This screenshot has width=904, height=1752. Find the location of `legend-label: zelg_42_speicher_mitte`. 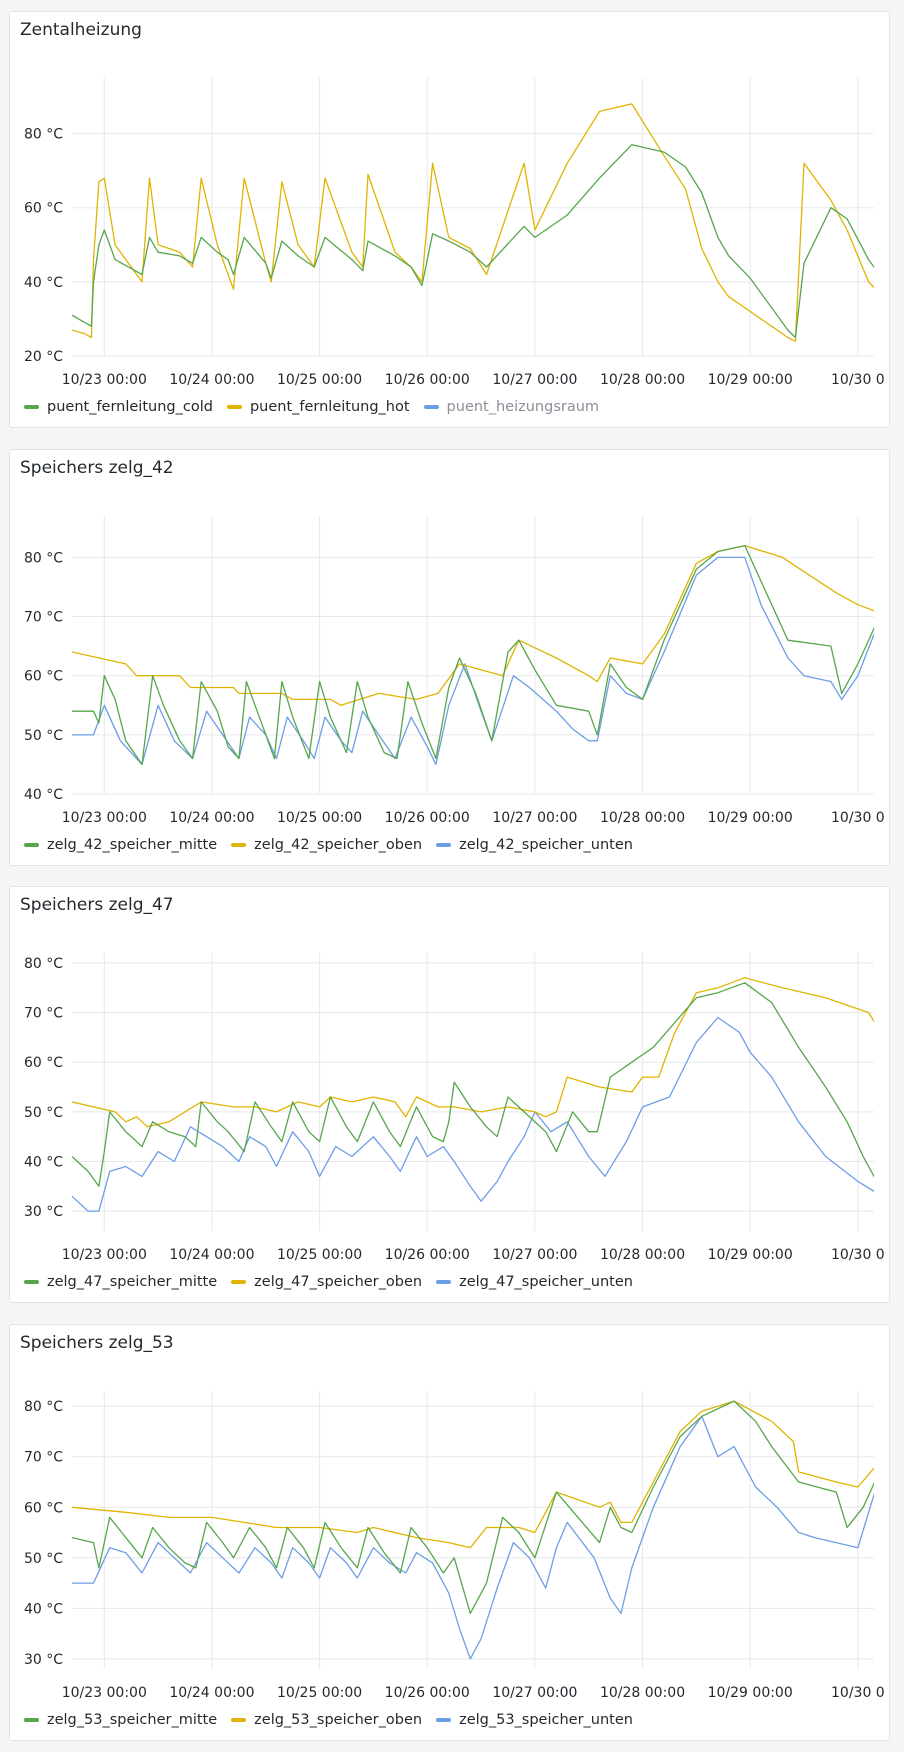

legend-label: zelg_42_speicher_mitte is located at coordinates (132, 845).